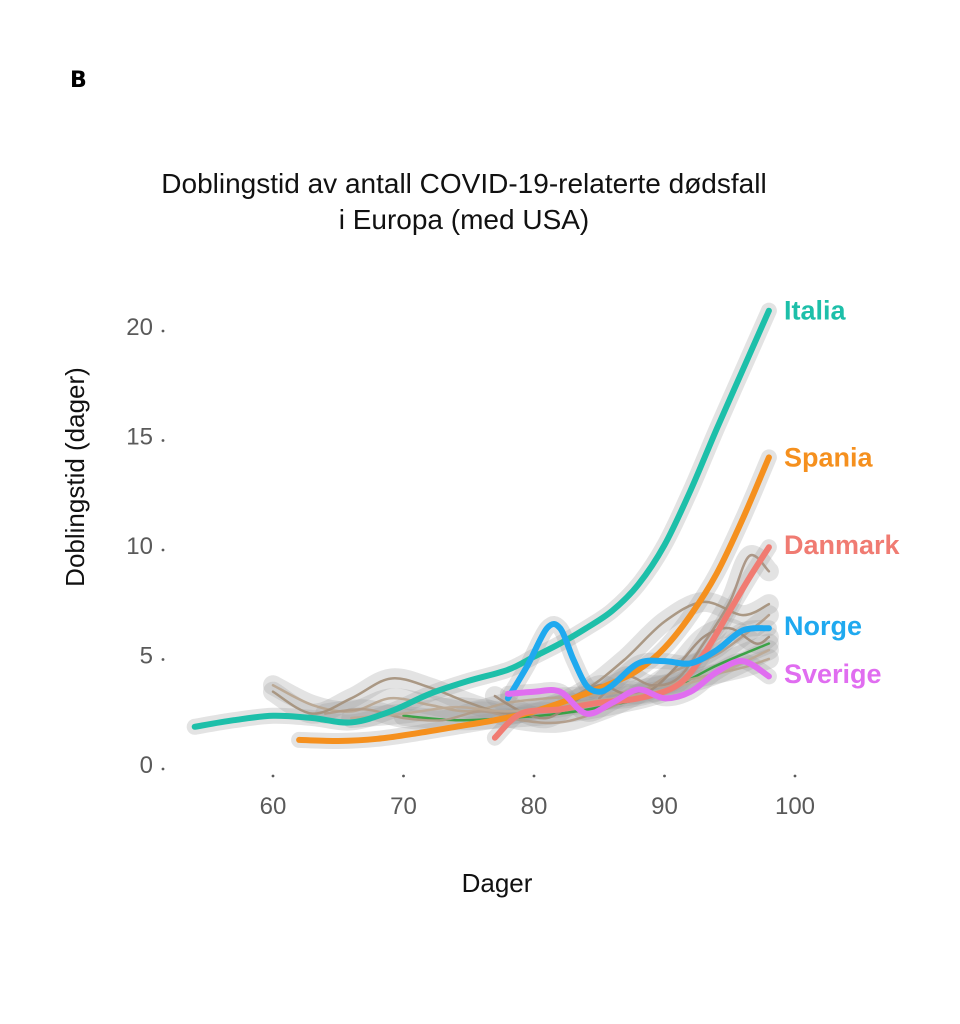 The width and height of the screenshot is (960, 1024). Describe the element at coordinates (146, 656) in the screenshot. I see `y-tick-label: 5` at that location.